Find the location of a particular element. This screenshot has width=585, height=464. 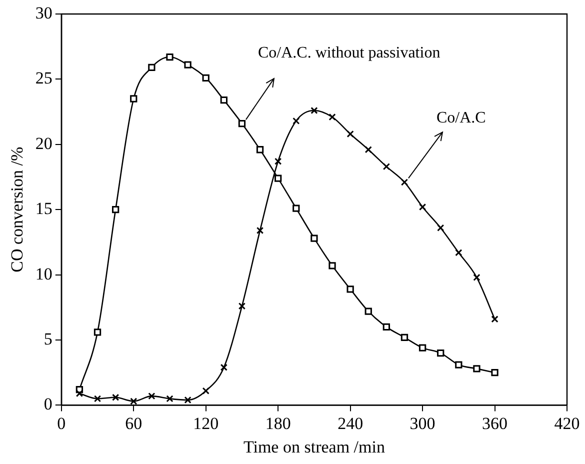

y-tick-label: 25 is located at coordinates (43, 78).